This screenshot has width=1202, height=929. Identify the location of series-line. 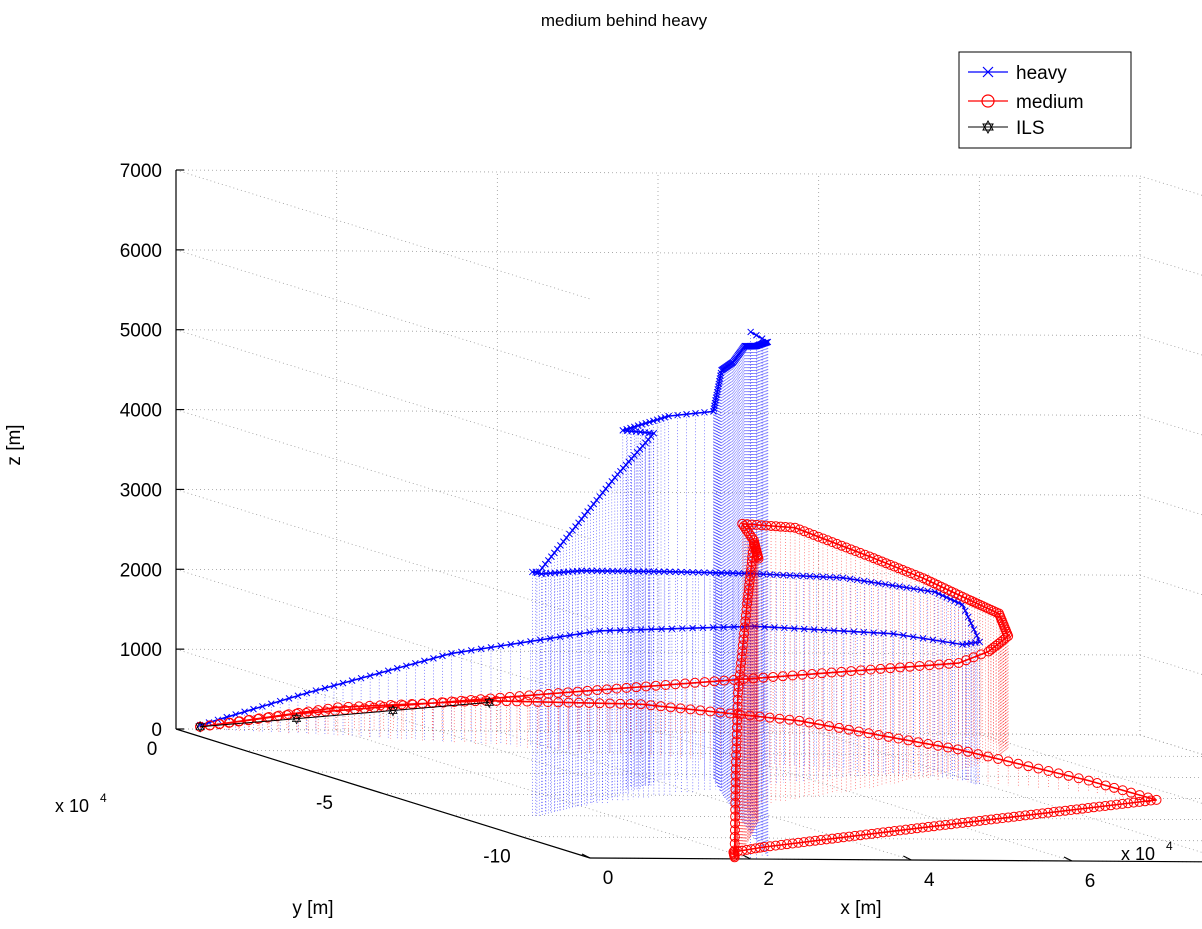
(345, 714).